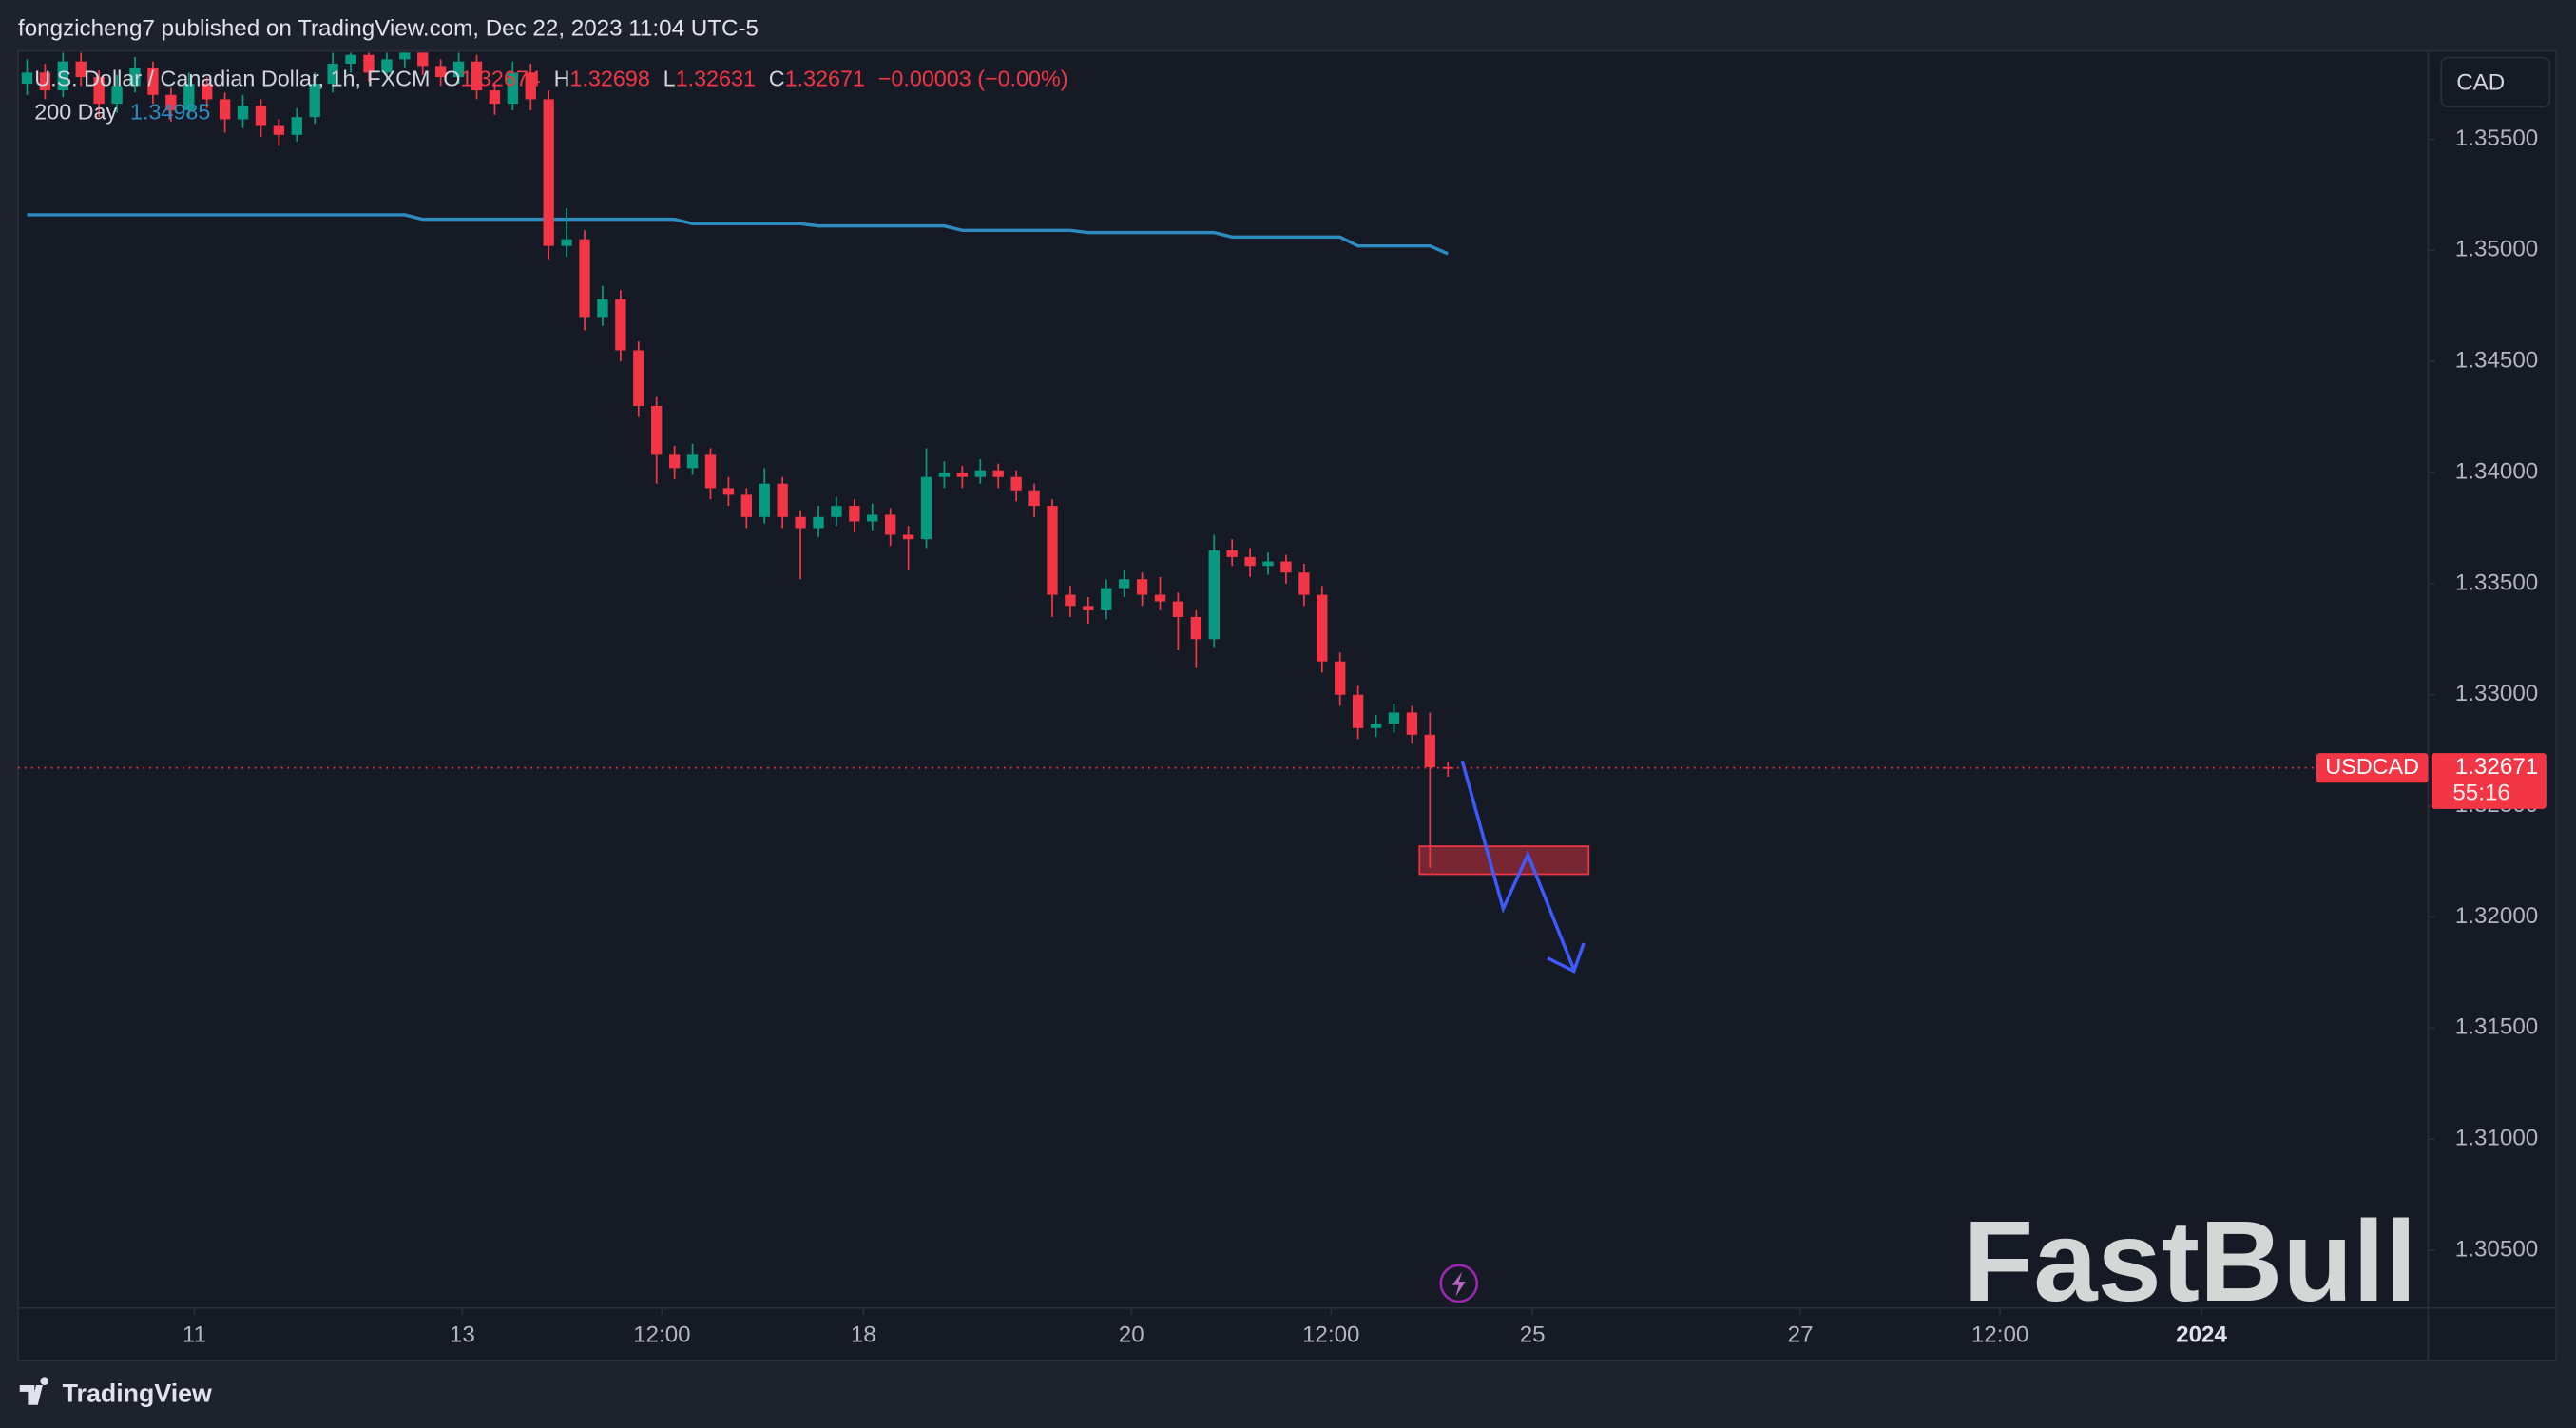  I want to click on events-icon, so click(1459, 1283).